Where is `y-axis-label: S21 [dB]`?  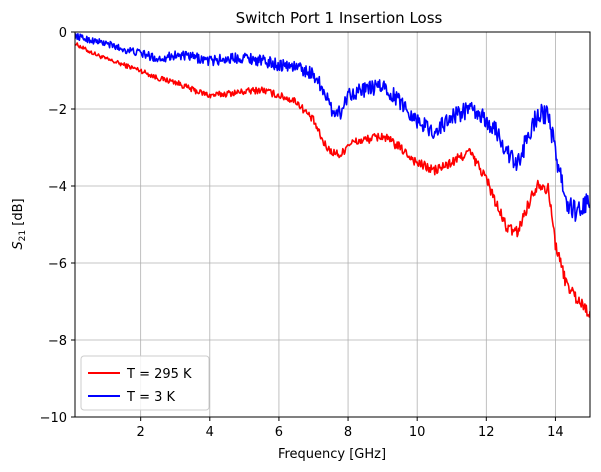 y-axis-label: S21 [dB] is located at coordinates (19, 223).